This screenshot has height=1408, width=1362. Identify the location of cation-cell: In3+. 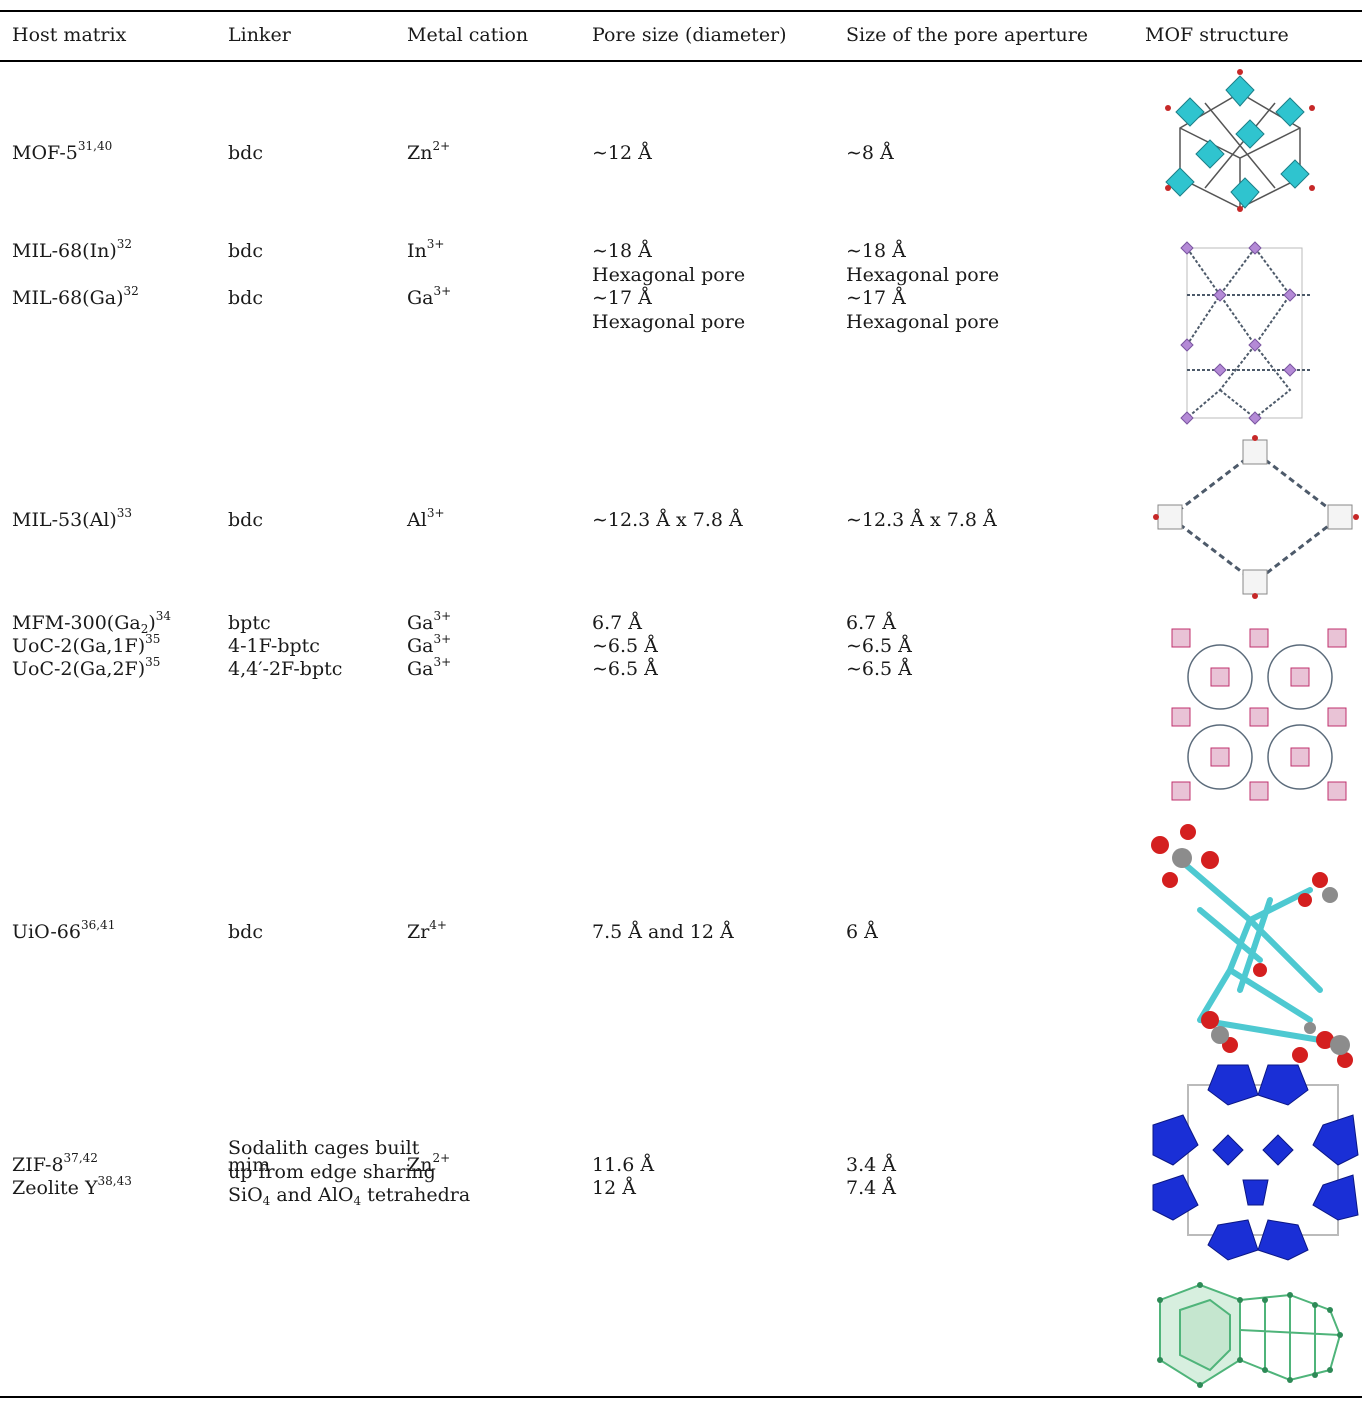
(426, 249).